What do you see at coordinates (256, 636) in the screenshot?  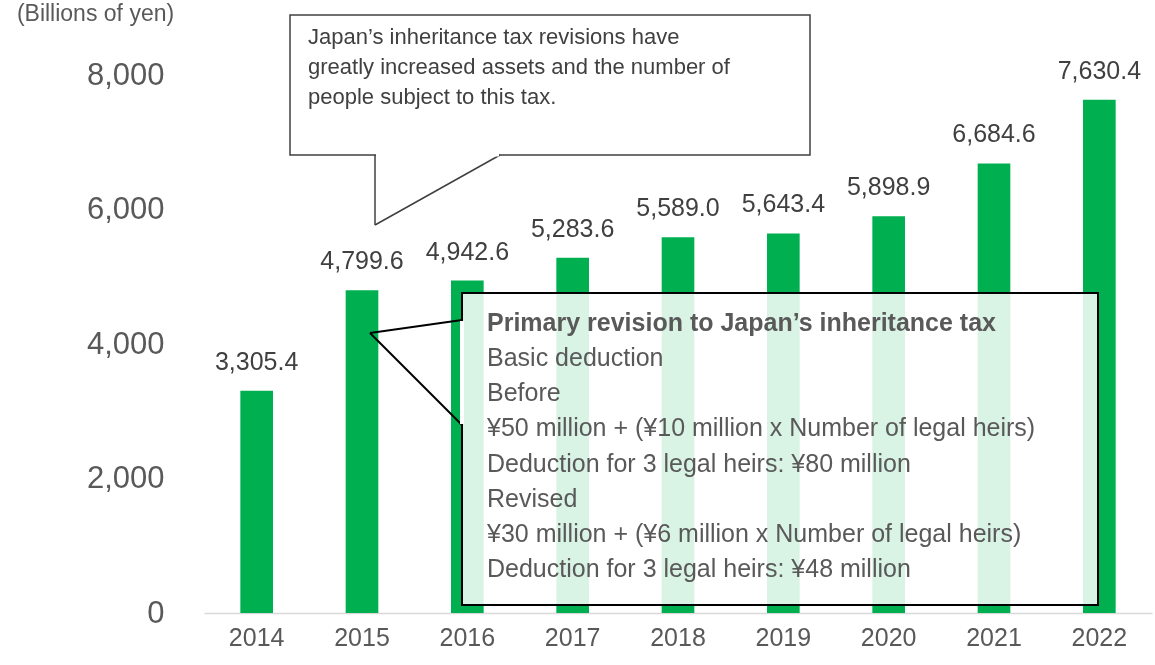 I see `x-tick-label: 2014` at bounding box center [256, 636].